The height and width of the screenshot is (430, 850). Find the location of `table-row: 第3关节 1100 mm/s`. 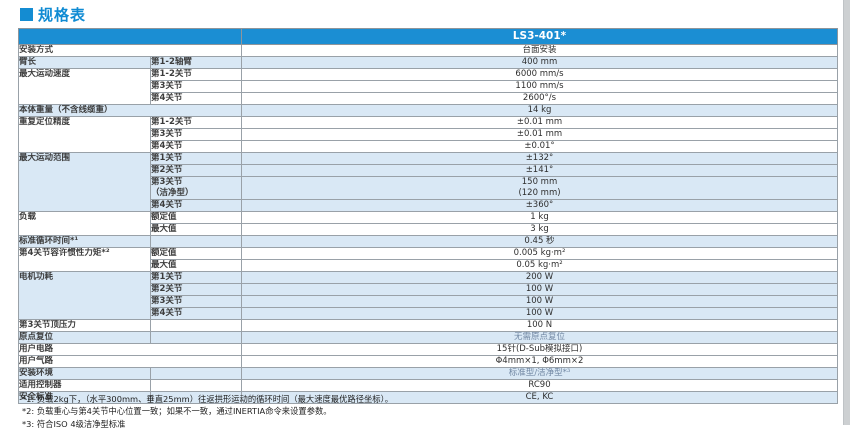

table-row: 第3关节 1100 mm/s is located at coordinates (428, 86).